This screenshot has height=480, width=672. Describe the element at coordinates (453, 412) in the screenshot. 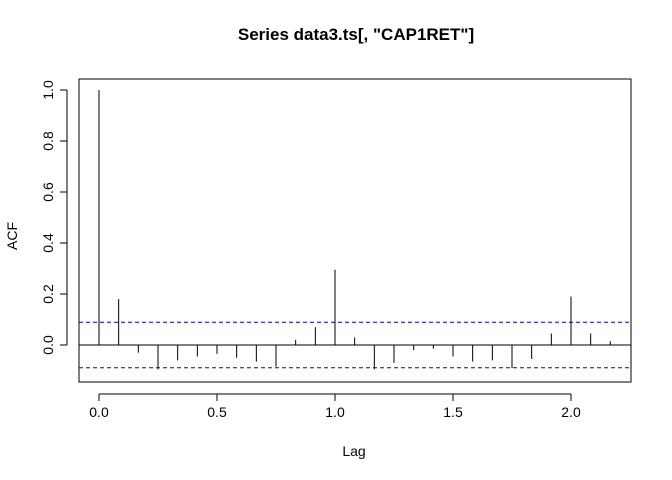

I see `x-tick-label: 1.5` at that location.